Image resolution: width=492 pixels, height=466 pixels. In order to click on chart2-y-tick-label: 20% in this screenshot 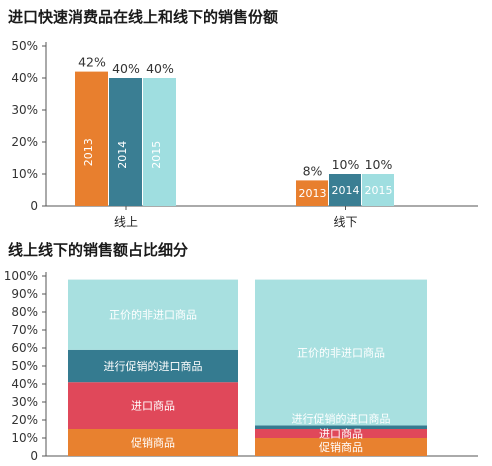, I will do `click(24, 420)`.